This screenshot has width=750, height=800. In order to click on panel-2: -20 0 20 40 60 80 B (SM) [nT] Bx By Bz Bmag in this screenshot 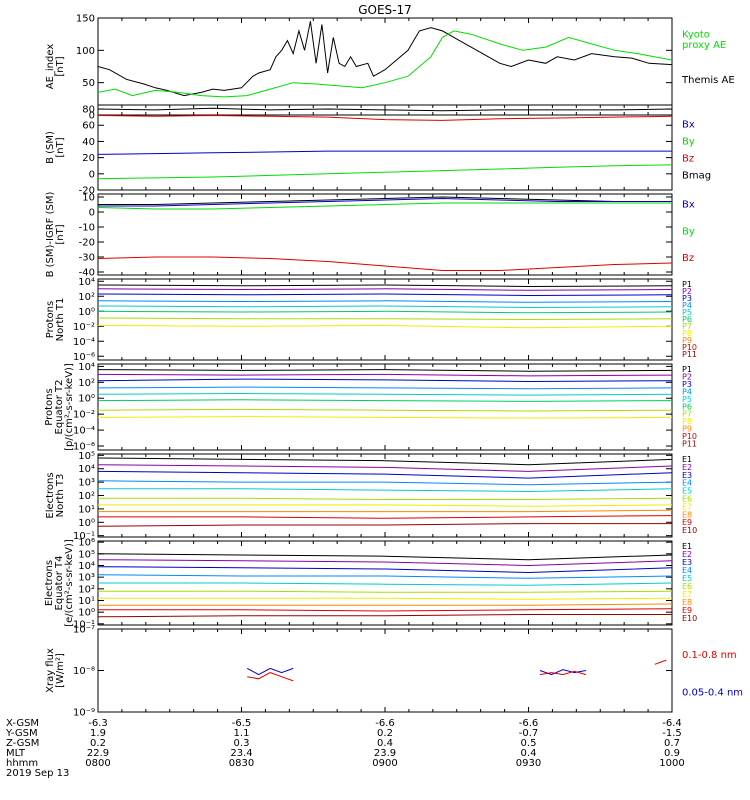, I will do `click(378, 150)`.